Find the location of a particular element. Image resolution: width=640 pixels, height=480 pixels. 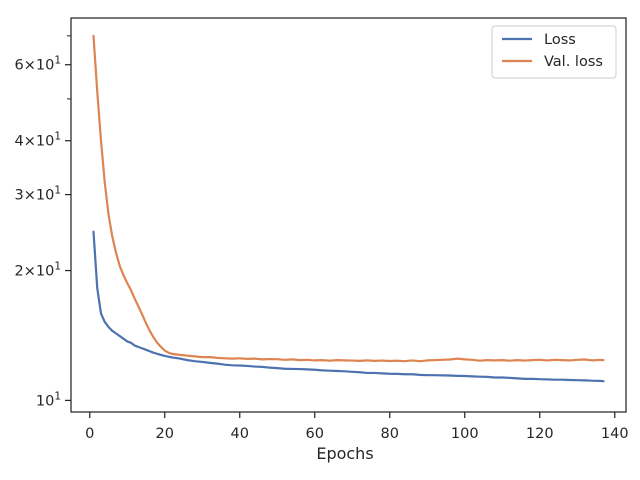

x-tick-label: 80 is located at coordinates (390, 434).